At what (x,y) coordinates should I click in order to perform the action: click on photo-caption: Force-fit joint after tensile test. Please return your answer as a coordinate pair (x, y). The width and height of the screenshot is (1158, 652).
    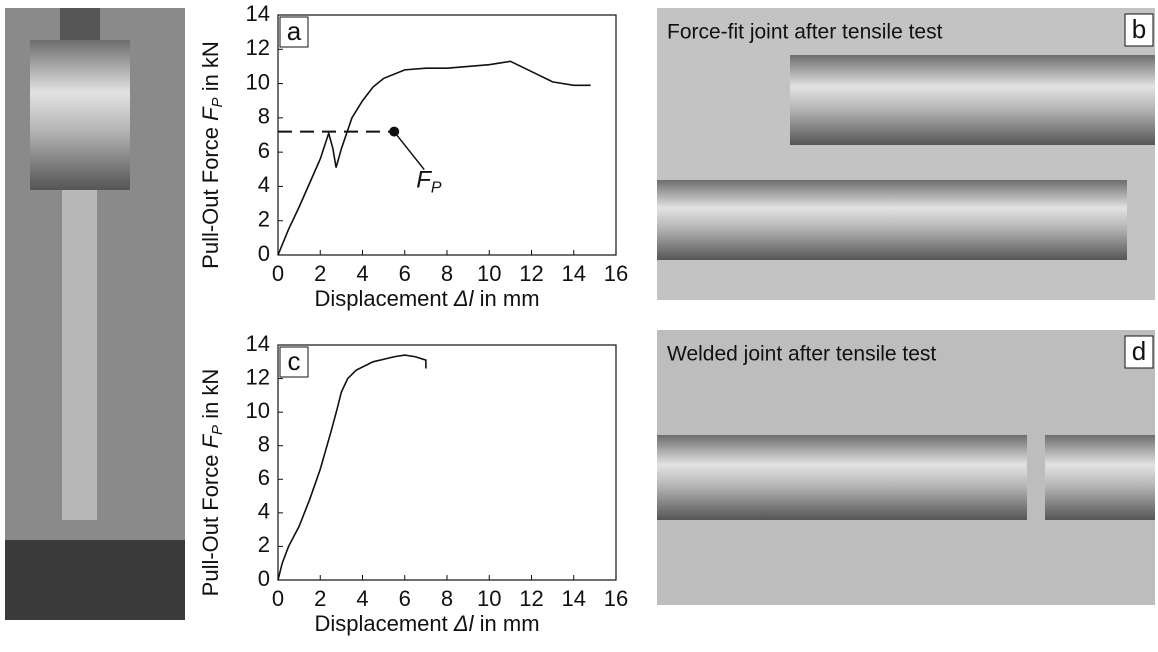
    Looking at the image, I should click on (805, 32).